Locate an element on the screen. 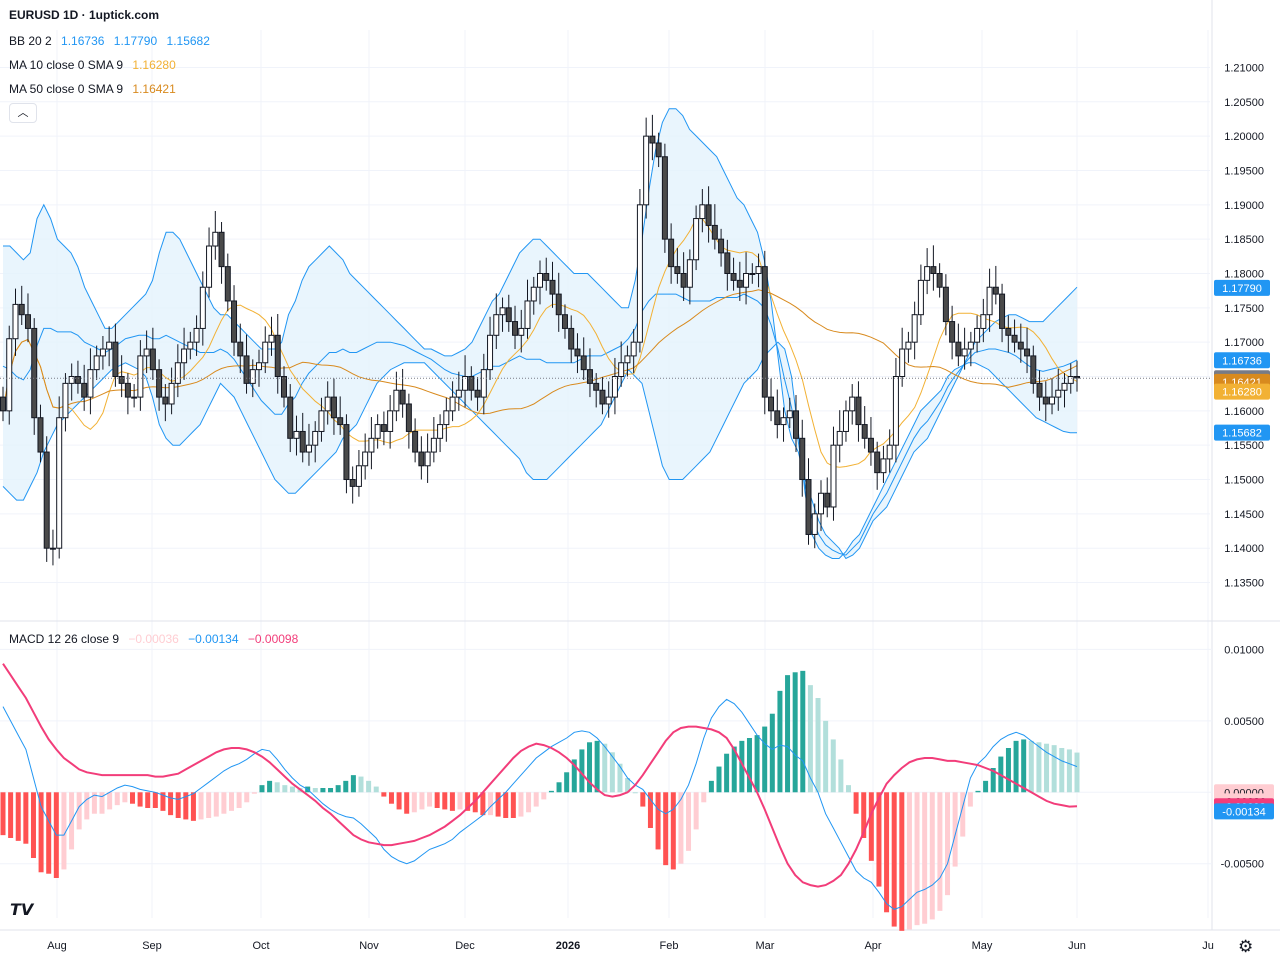  tradingview-logo-icon: 𝙏𝙑 is located at coordinates (22, 910).